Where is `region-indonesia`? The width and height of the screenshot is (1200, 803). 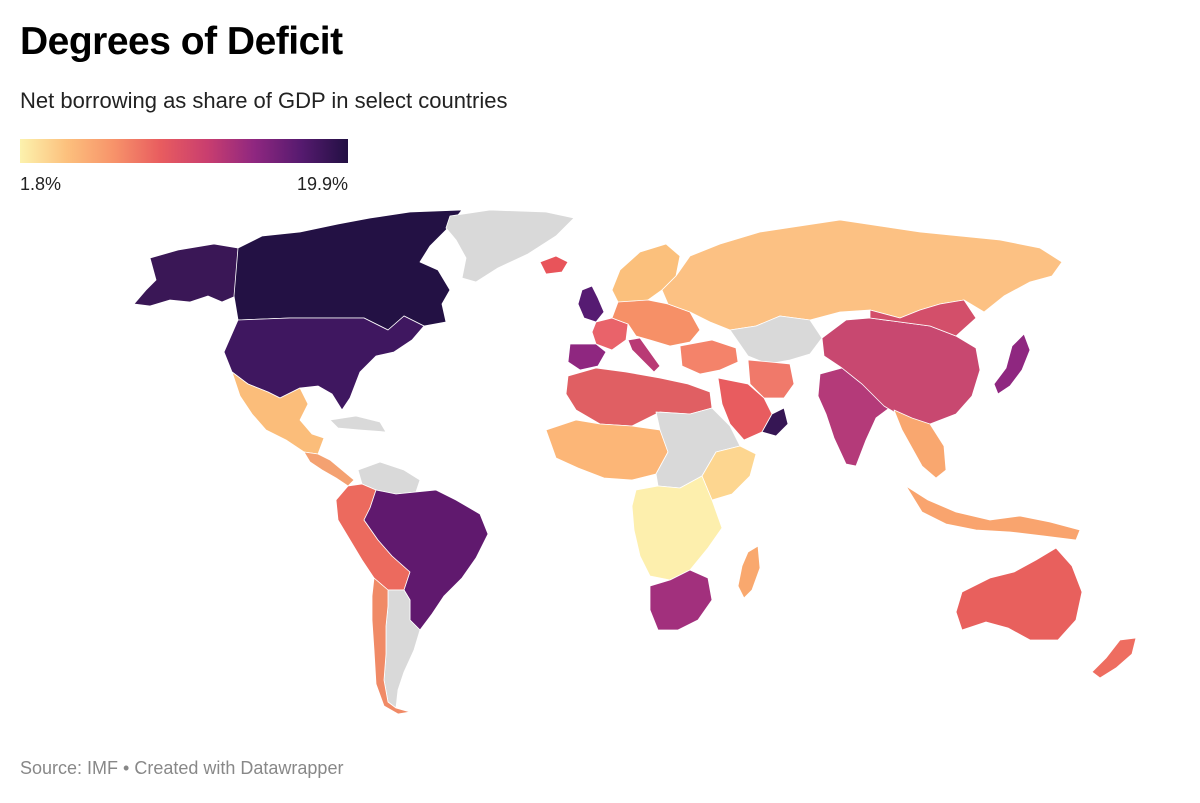 region-indonesia is located at coordinates (993, 513).